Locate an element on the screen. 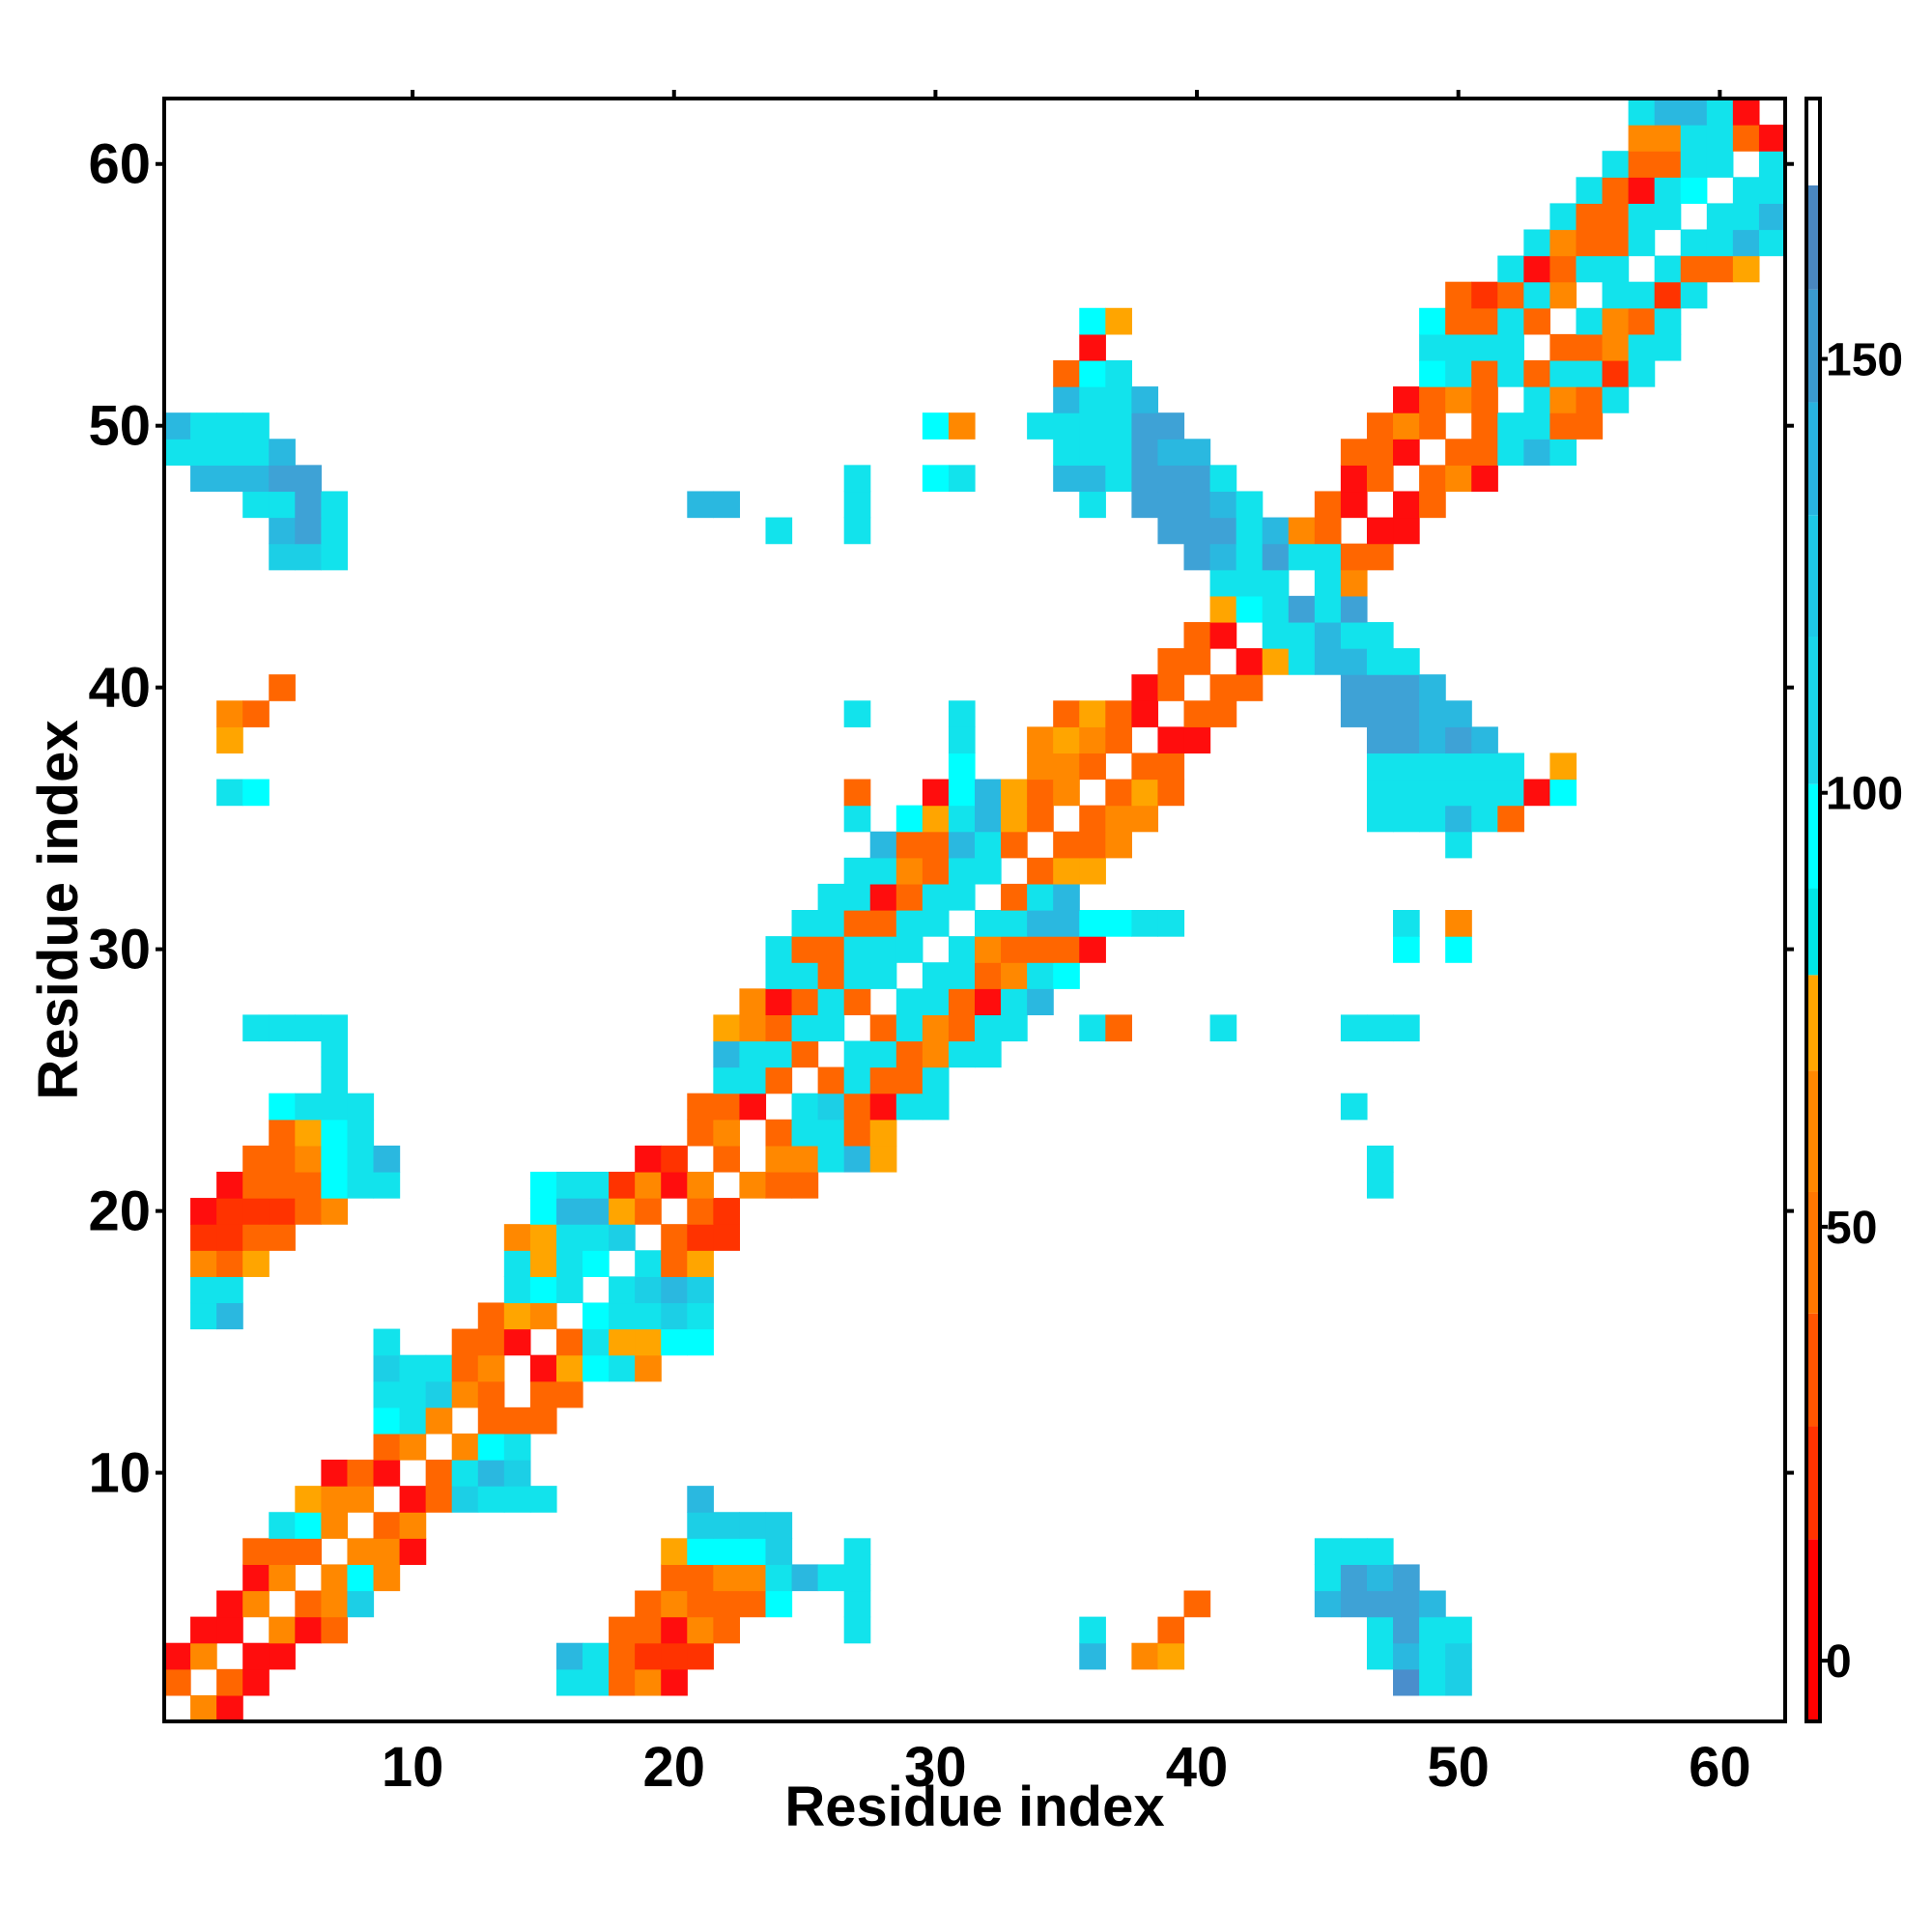  y-tick-label: 30 is located at coordinates (119, 950).